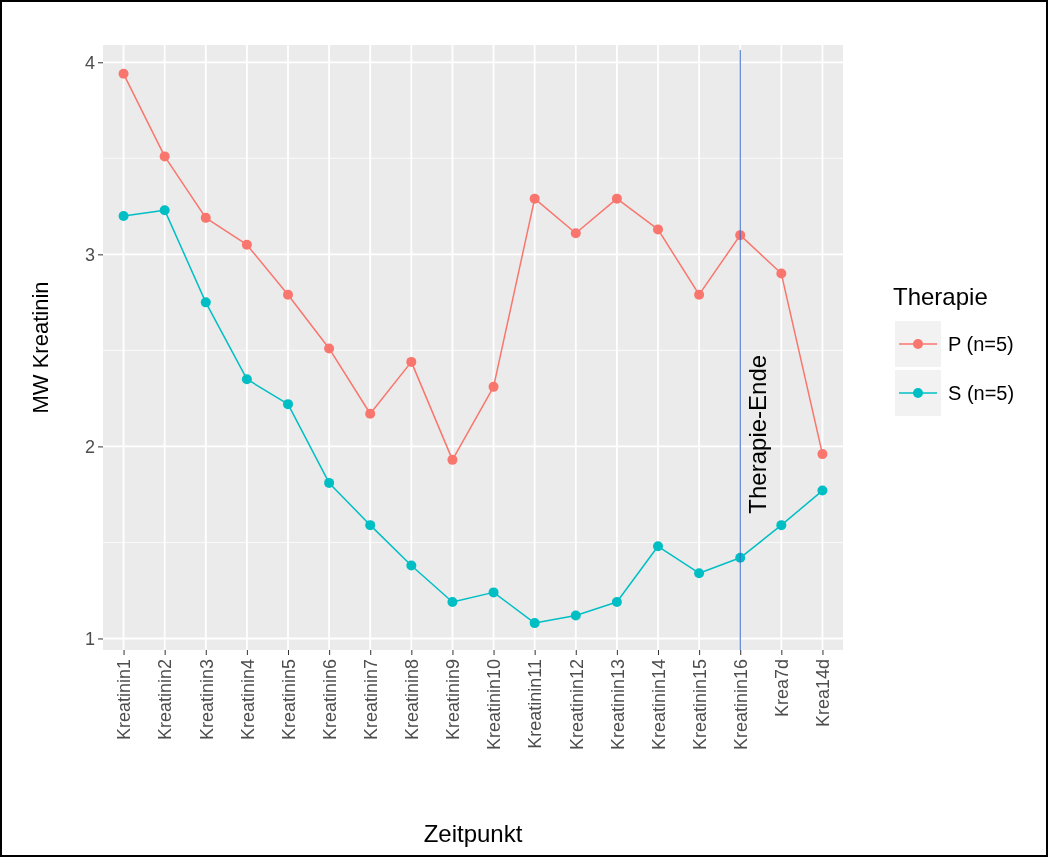  Describe the element at coordinates (617, 705) in the screenshot. I see `x-tick-label: Kreatinin13` at that location.